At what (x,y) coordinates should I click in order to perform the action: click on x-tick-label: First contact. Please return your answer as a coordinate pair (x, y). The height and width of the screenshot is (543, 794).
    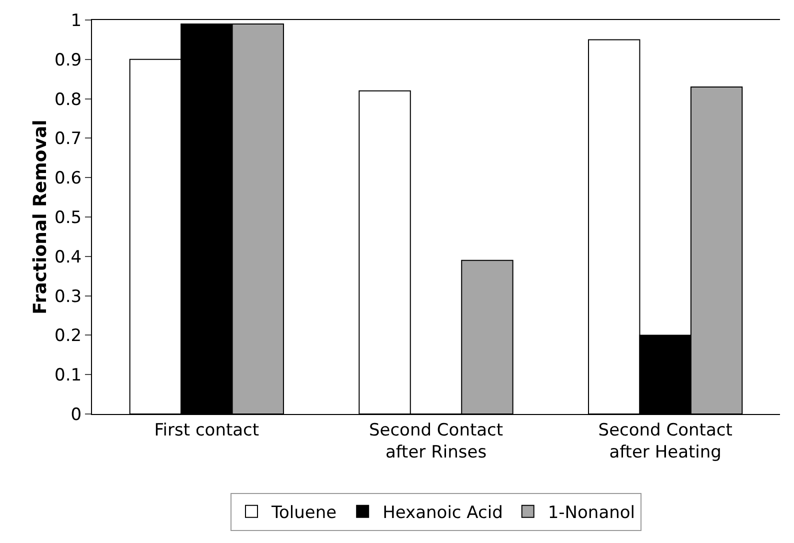
    Looking at the image, I should click on (207, 430).